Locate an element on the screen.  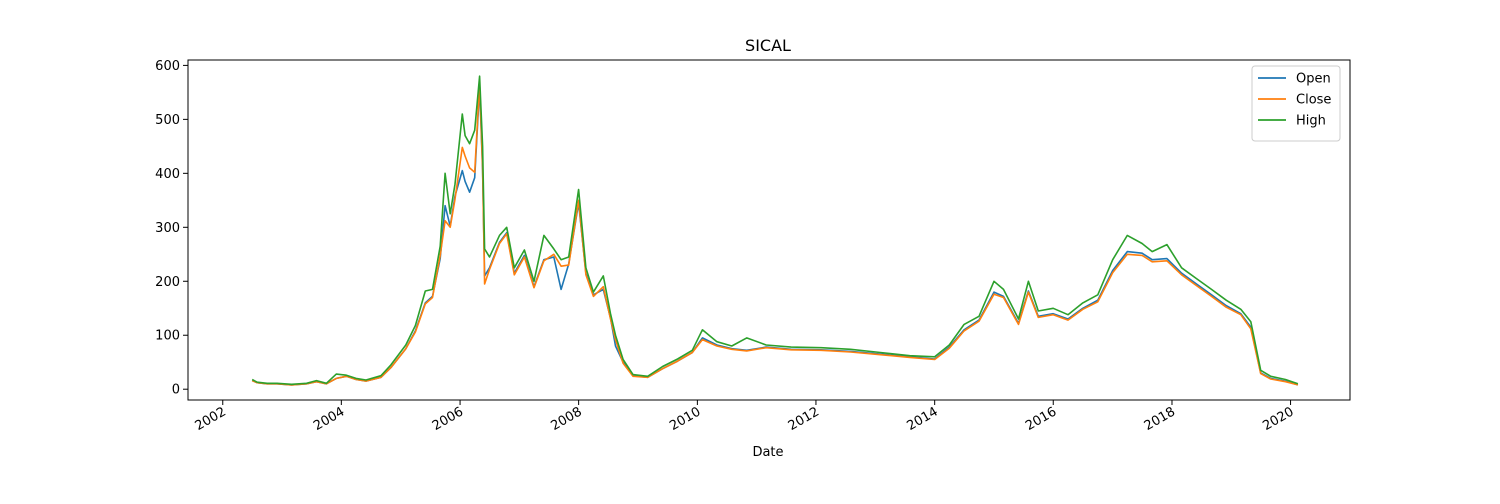
x-tick-label: 2012 is located at coordinates (804, 419).